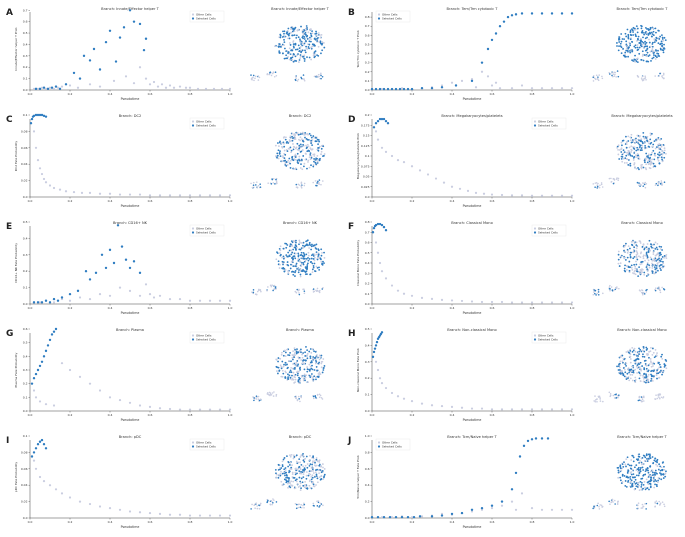  I want to click on y-axis-label: Tem/Trm cytotoxic T Prob, so click(358, 49).